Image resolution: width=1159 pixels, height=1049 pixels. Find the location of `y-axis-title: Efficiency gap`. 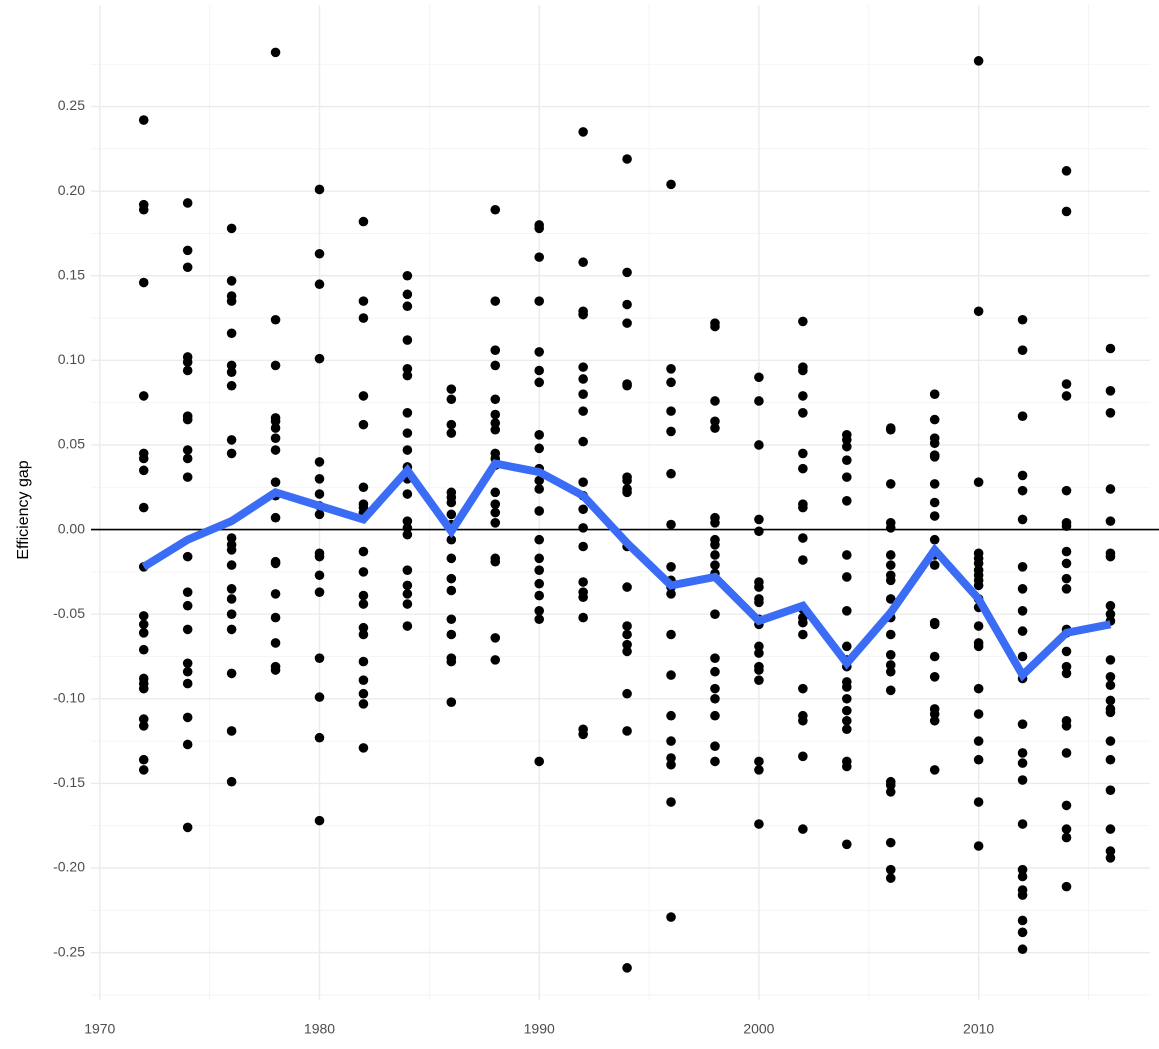

y-axis-title: Efficiency gap is located at coordinates (23, 509).